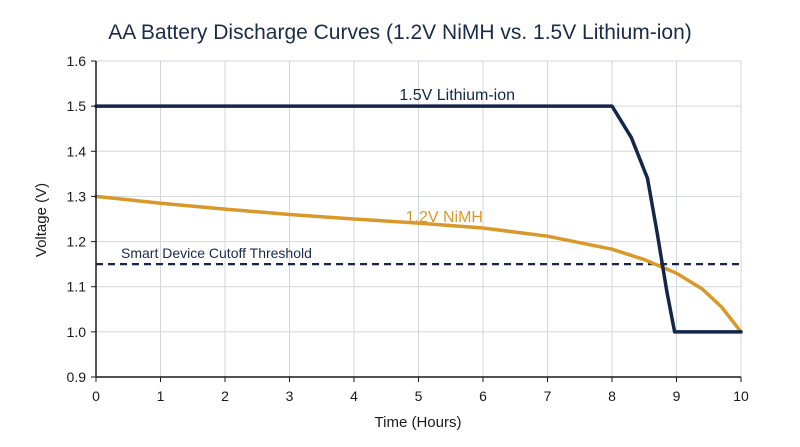 This screenshot has width=800, height=447. What do you see at coordinates (77, 377) in the screenshot?
I see `y-tick-label: 0.9` at bounding box center [77, 377].